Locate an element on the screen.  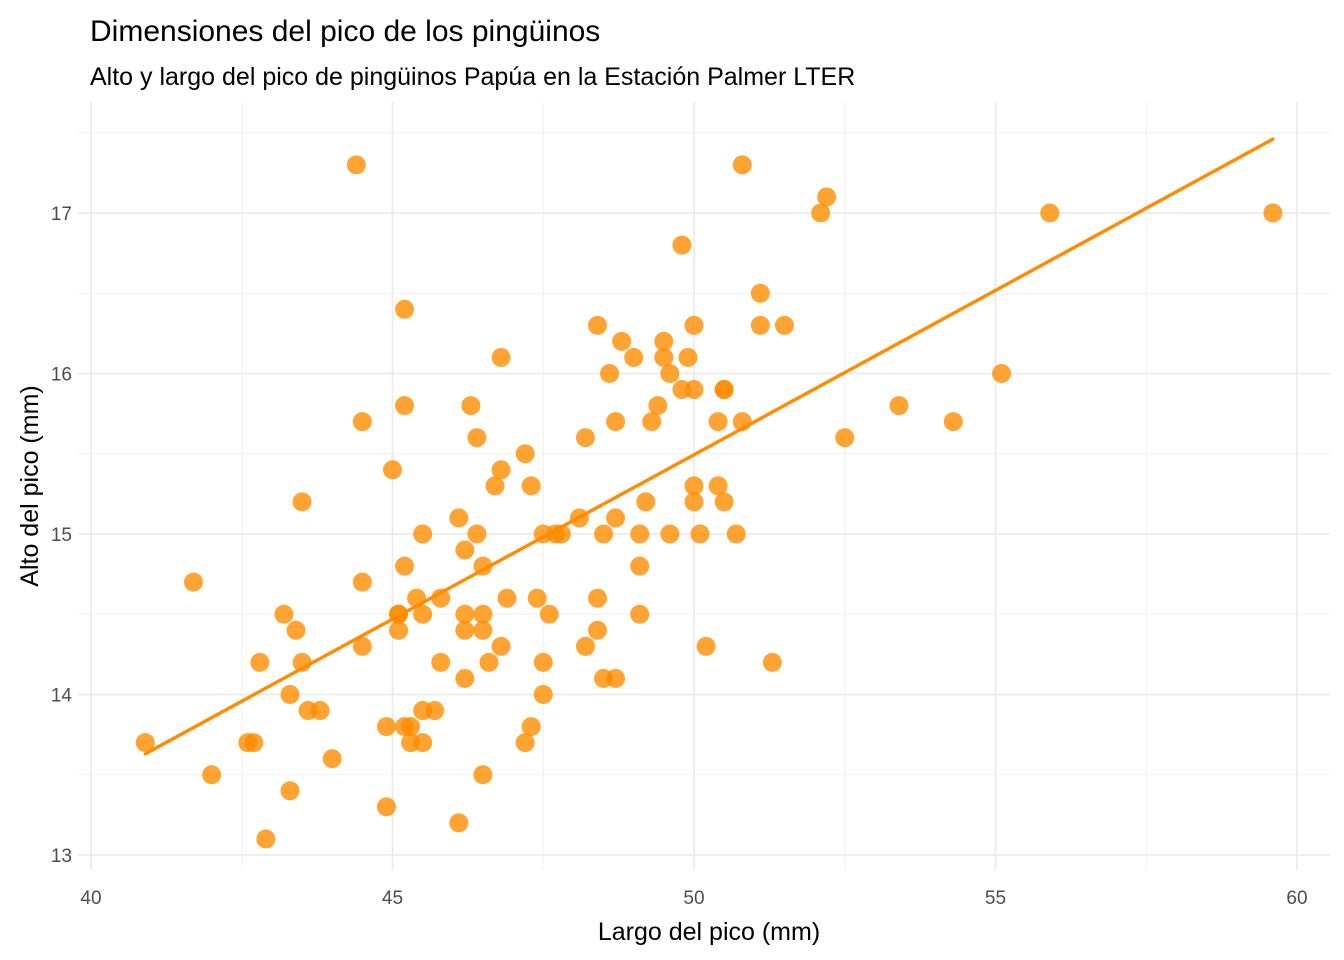
chart-title: Dimensiones del pico de los pingüinos is located at coordinates (345, 31).